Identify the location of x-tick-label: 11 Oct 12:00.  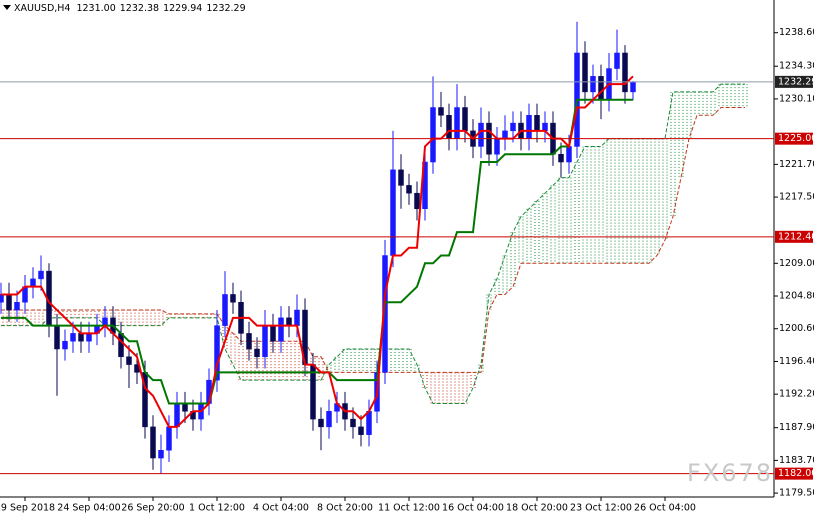
(409, 508).